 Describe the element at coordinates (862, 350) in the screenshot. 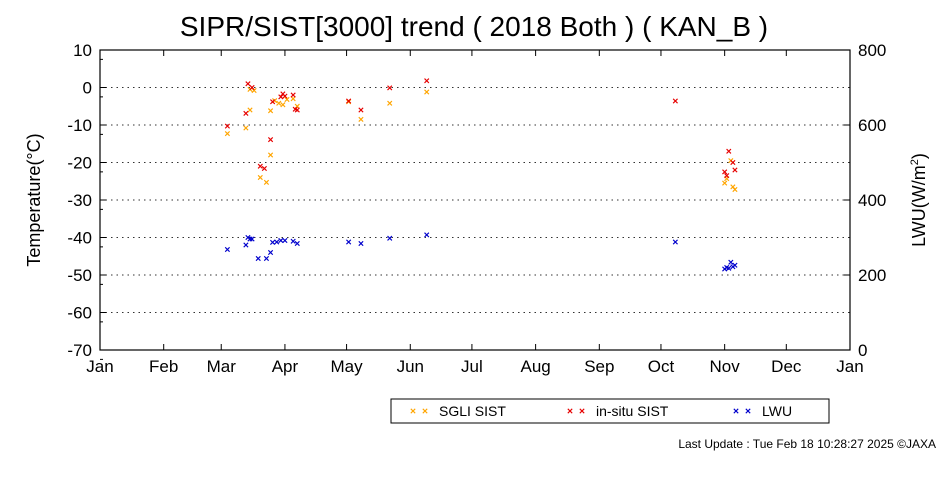

I see `y2-tick-label: 0` at that location.